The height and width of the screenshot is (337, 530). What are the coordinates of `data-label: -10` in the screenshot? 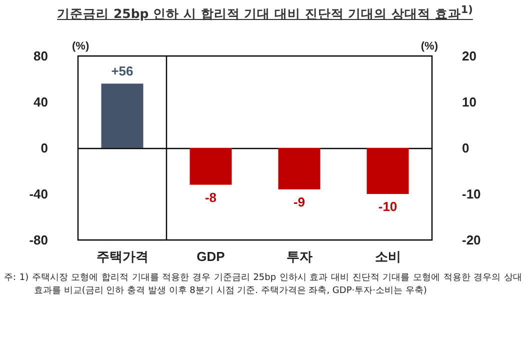 It's located at (388, 206).